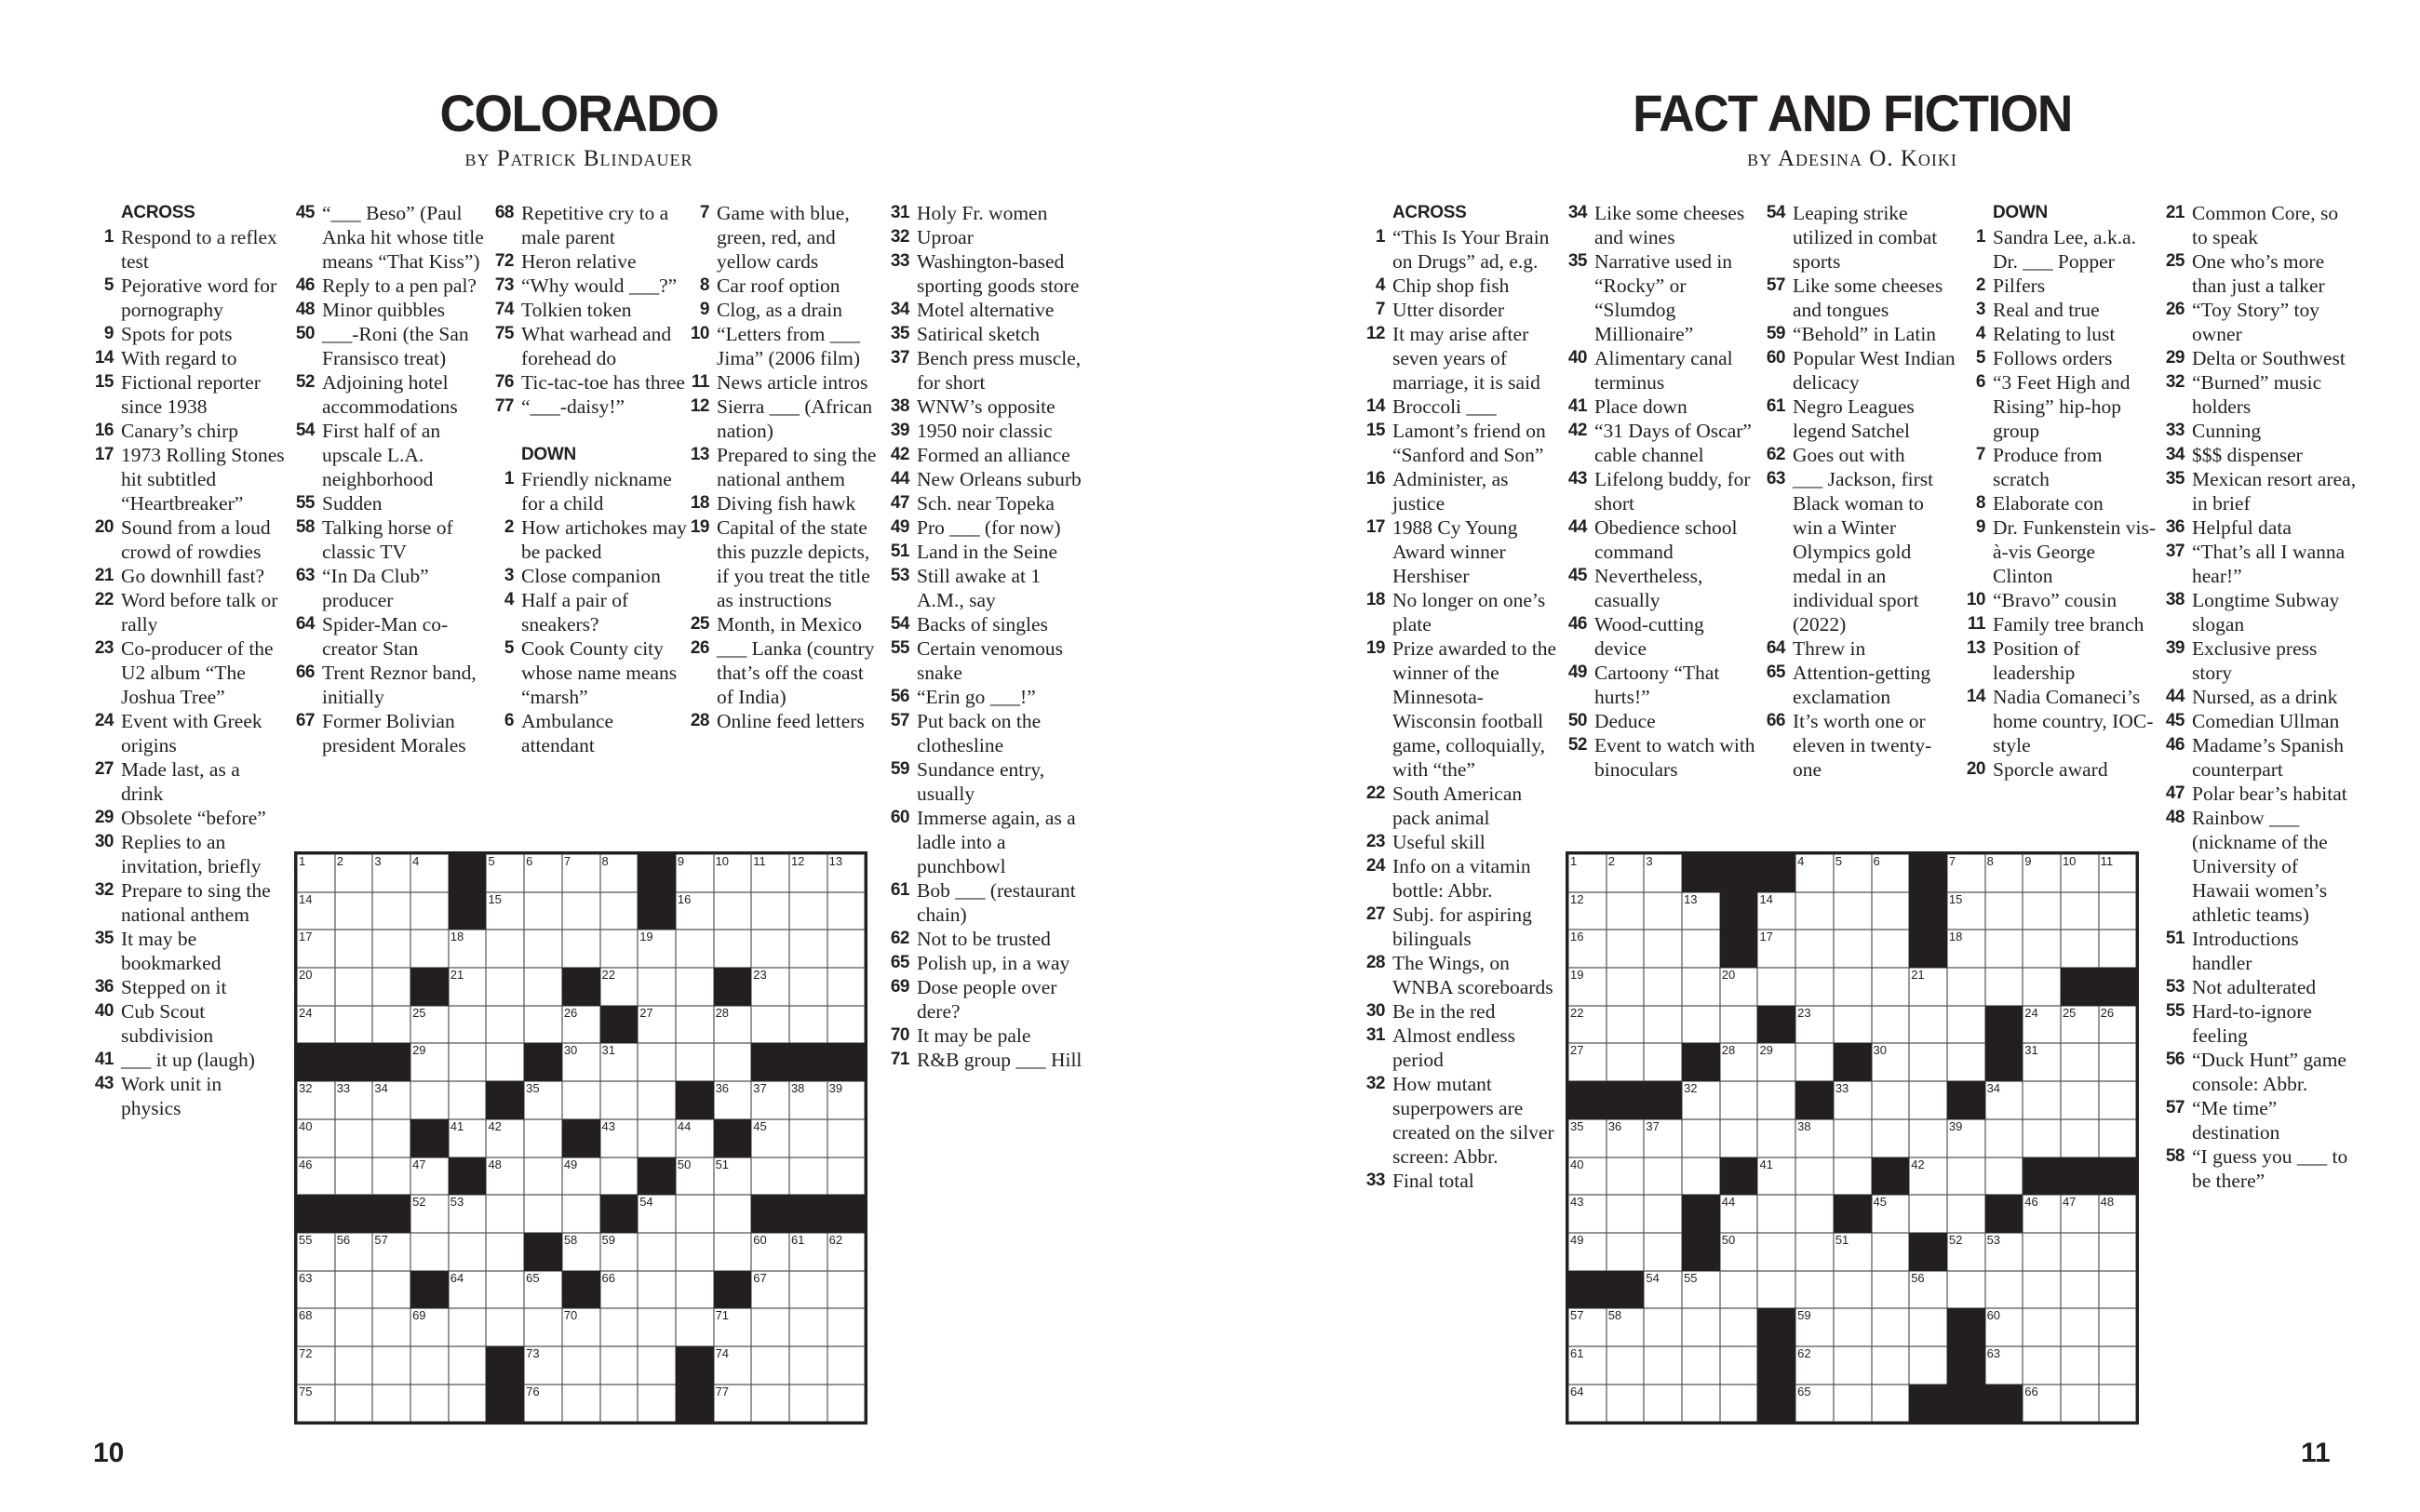 Image resolution: width=2420 pixels, height=1512 pixels. Describe the element at coordinates (2257, 564) in the screenshot. I see `clue: 37 “That’s all I wanna hear!”` at that location.